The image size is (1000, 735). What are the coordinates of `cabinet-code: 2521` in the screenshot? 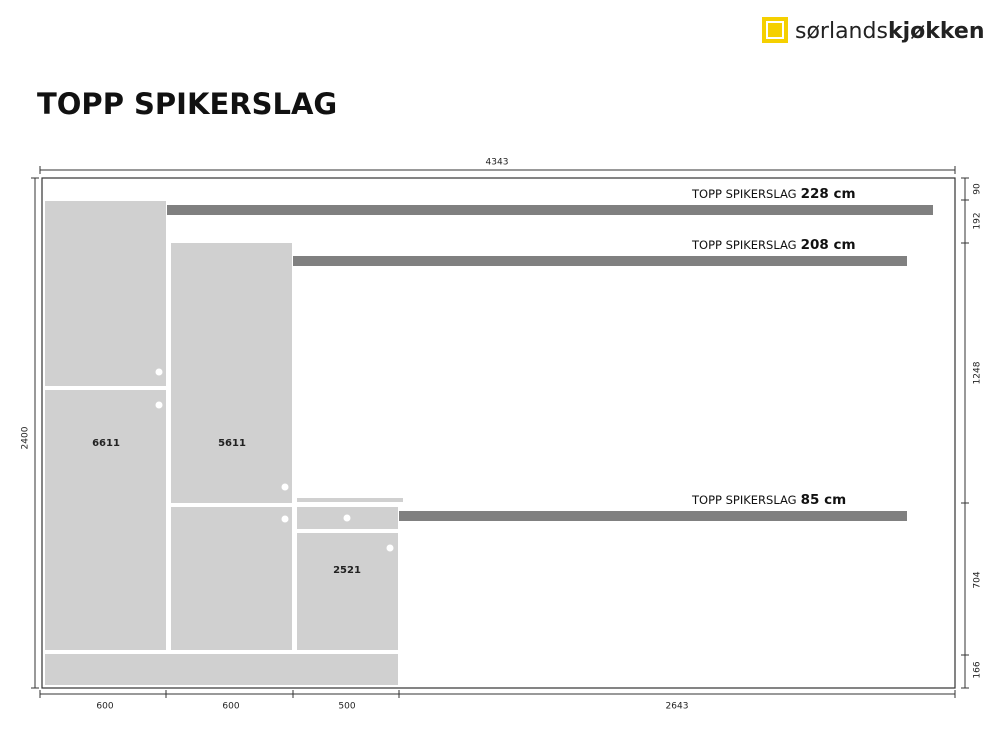 It's located at (347, 570).